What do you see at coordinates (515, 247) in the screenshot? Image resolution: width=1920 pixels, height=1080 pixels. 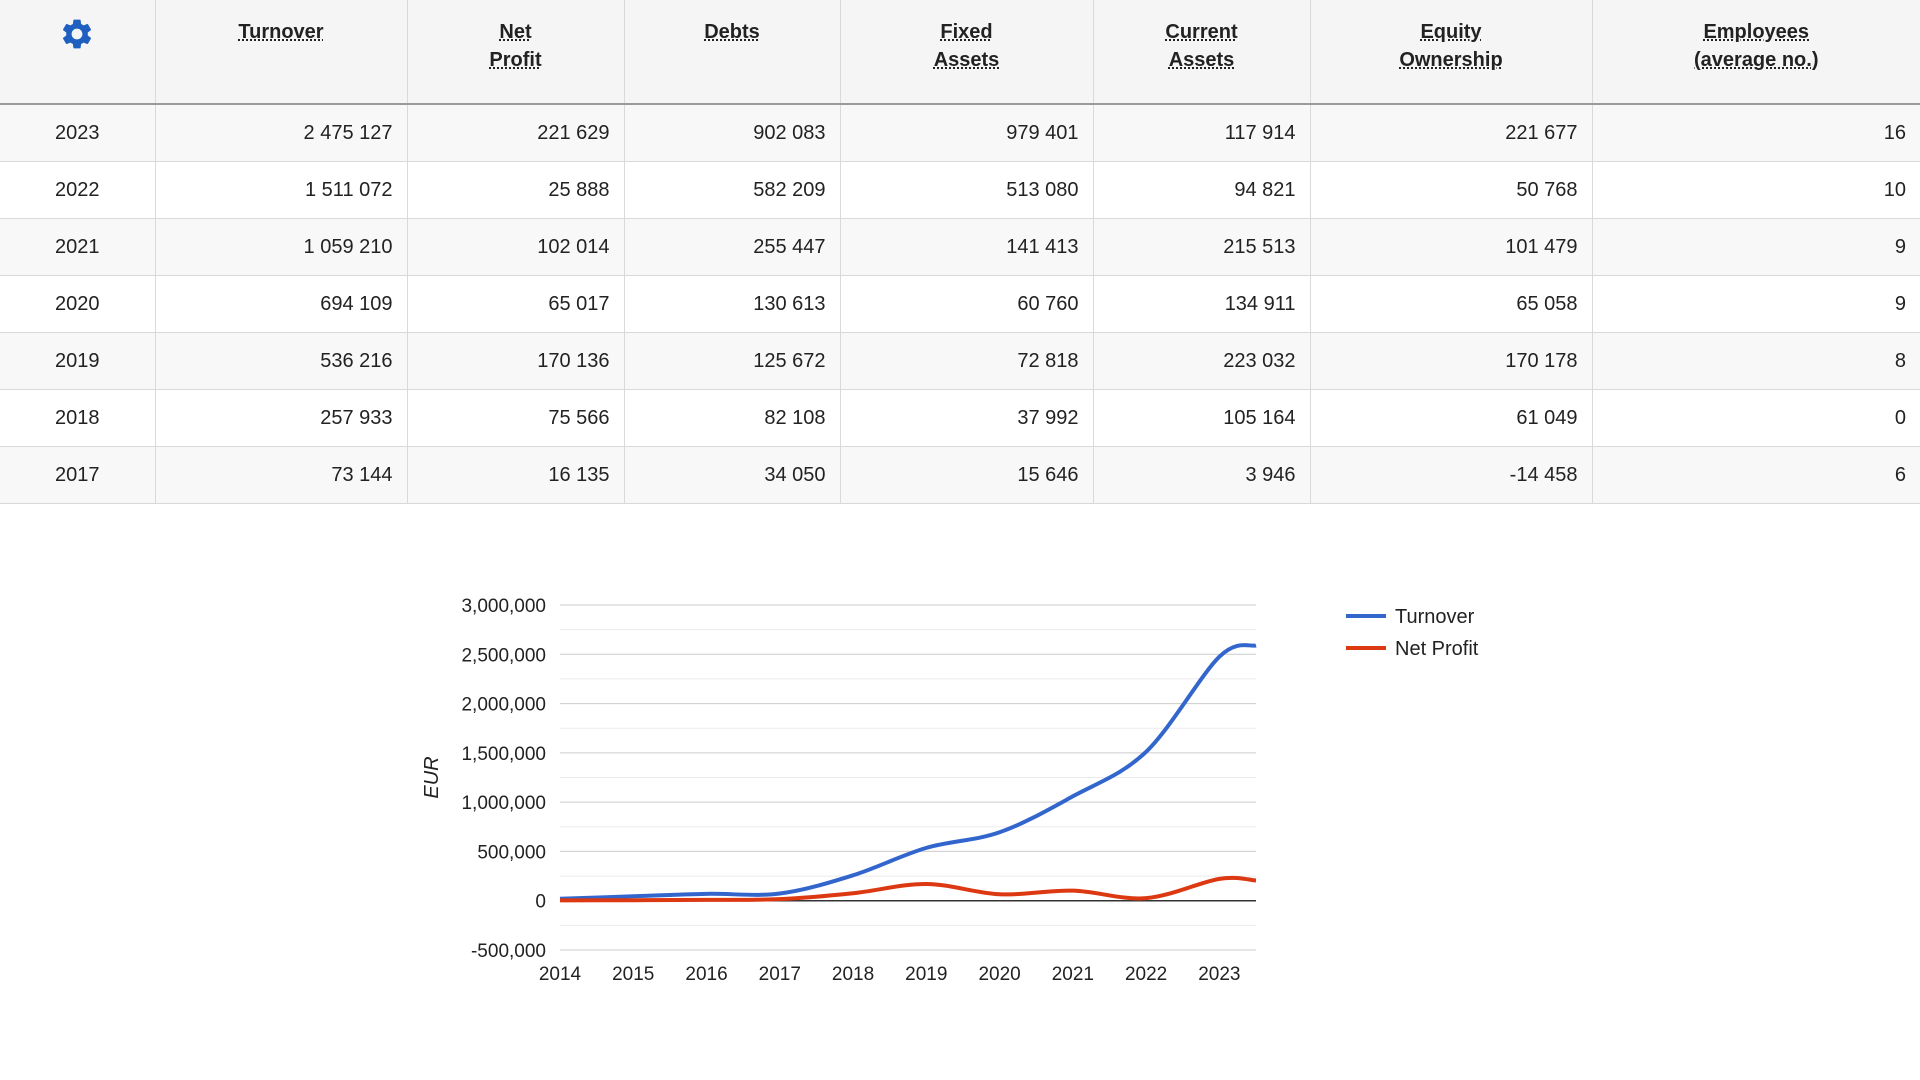 I see `table-cell: 102 014` at bounding box center [515, 247].